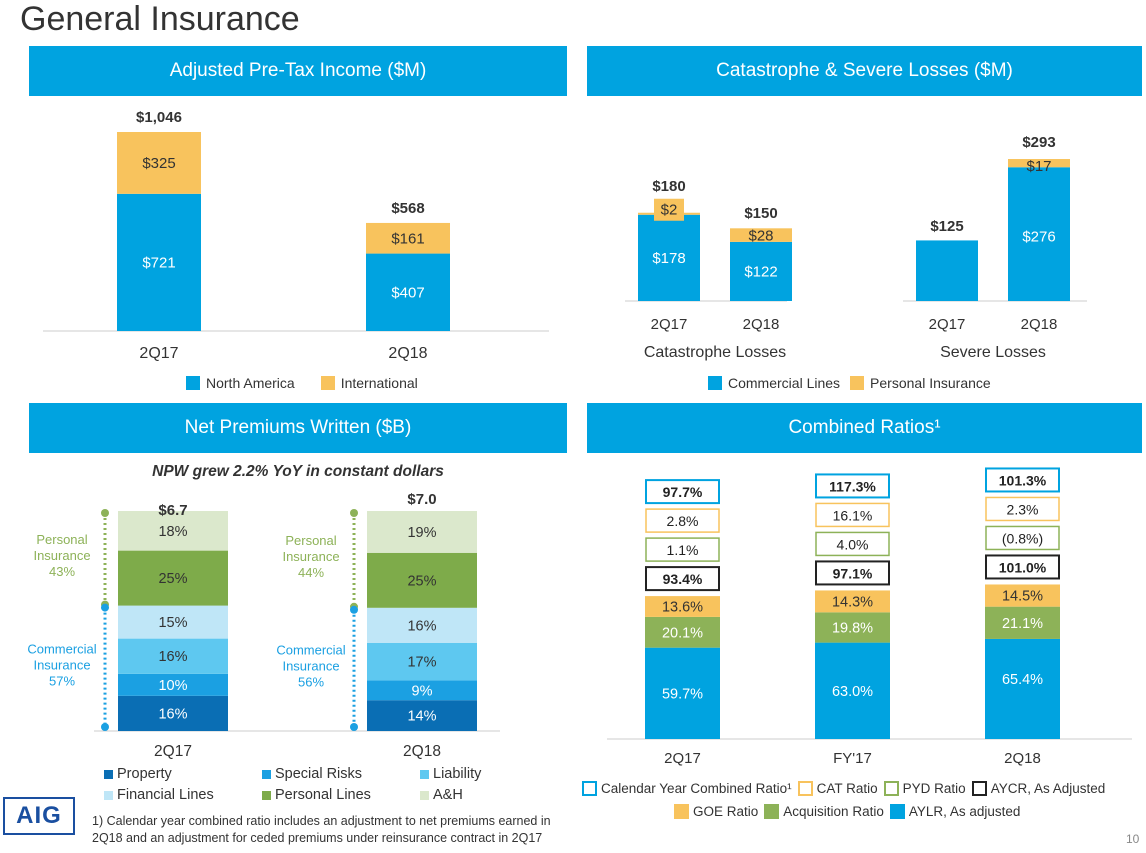 The image size is (1146, 853). What do you see at coordinates (407, 208) in the screenshot?
I see `bar-total-label: $568` at bounding box center [407, 208].